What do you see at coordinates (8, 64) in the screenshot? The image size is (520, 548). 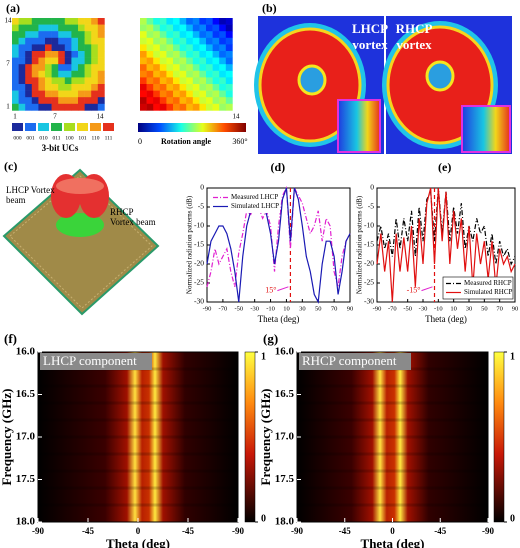 I see `y-tick-label: 7` at bounding box center [8, 64].